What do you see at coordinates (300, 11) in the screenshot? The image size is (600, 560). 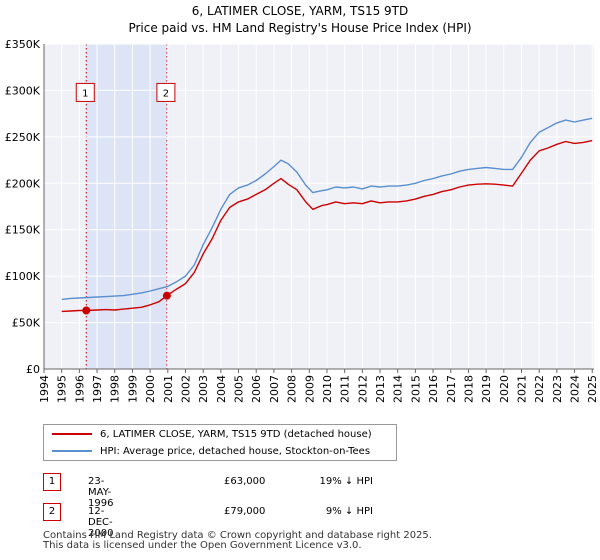 I see `title-line-1: 6, LATIMER CLOSE, YARM, TS15 9TD` at bounding box center [300, 11].